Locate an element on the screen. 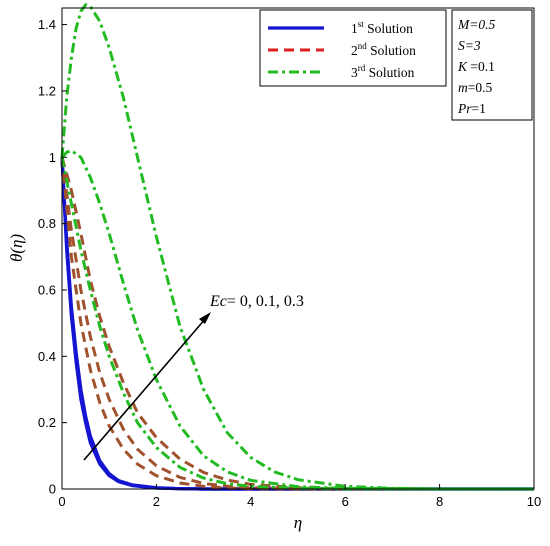 The image size is (550, 546). parameter-box: M=0.5 S=3 K =0.1 m=0.5 Pr=1 is located at coordinates (492, 65).